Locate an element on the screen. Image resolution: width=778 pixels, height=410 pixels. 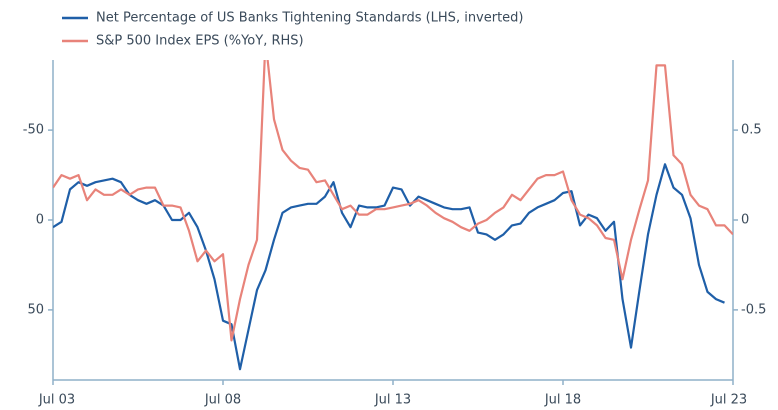
x-tick-label: Jul 23 is located at coordinates (728, 400).